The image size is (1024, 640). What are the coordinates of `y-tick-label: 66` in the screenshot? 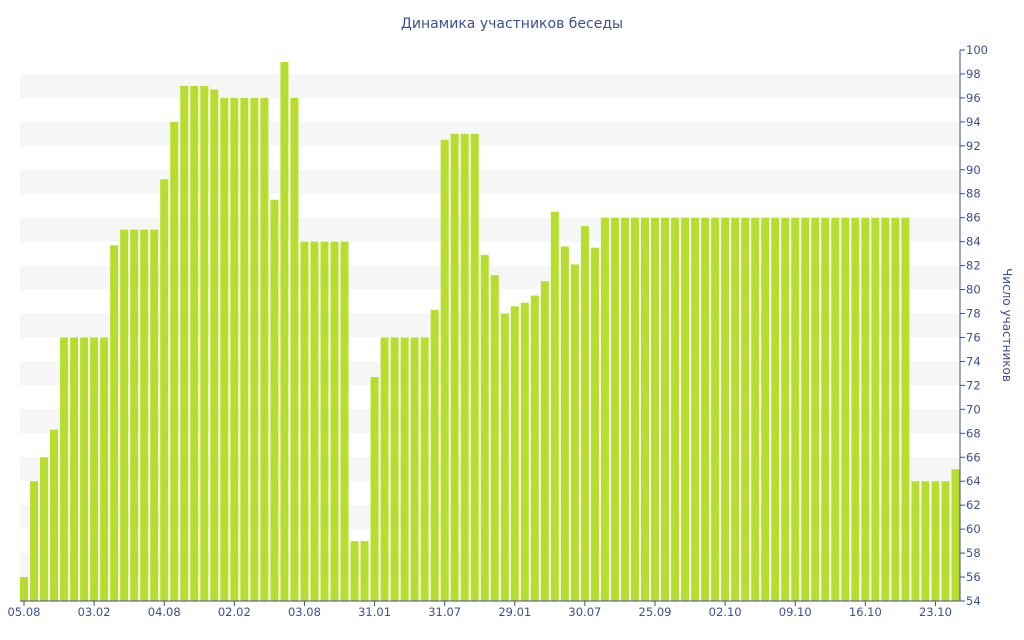 It's located at (973, 457).